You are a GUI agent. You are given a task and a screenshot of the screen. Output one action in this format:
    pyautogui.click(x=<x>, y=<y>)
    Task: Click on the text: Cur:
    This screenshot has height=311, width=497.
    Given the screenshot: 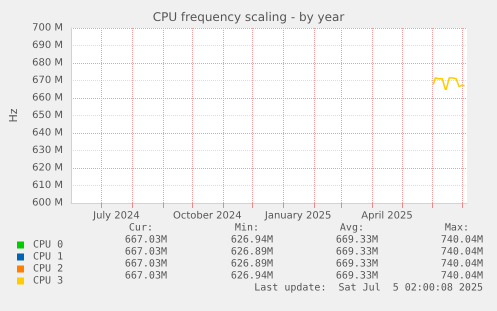 What is the action you would take?
    pyautogui.click(x=140, y=228)
    